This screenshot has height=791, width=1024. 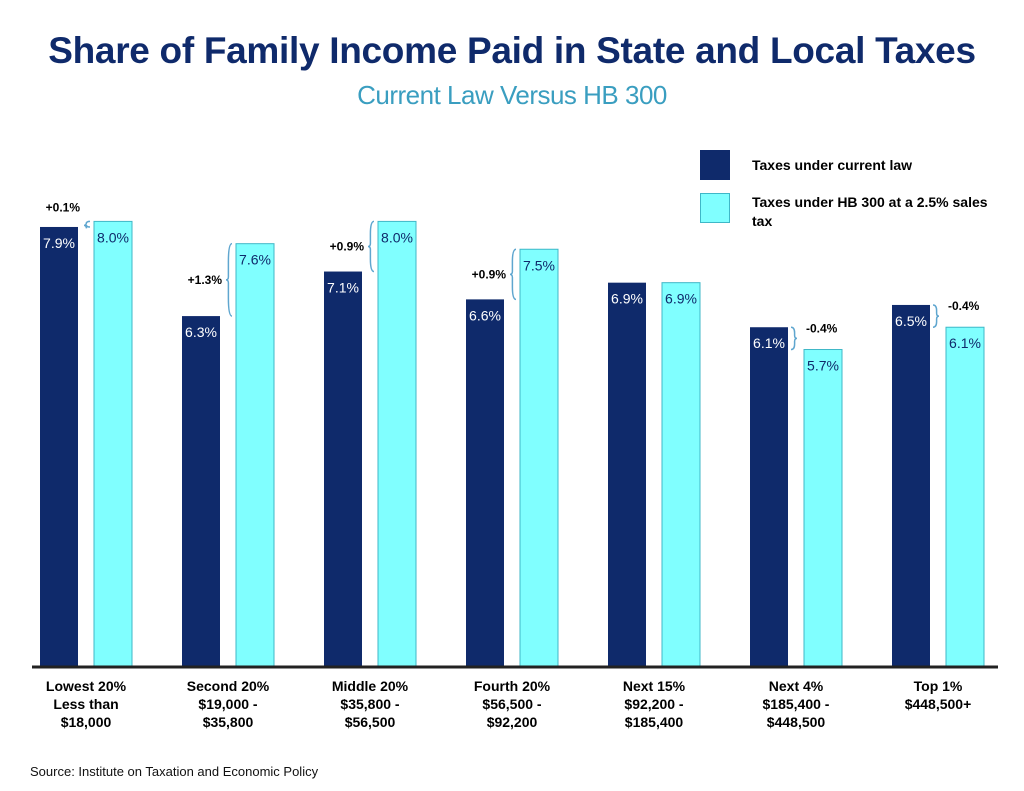 I want to click on bar-value-label: 7.1%, so click(x=343, y=288).